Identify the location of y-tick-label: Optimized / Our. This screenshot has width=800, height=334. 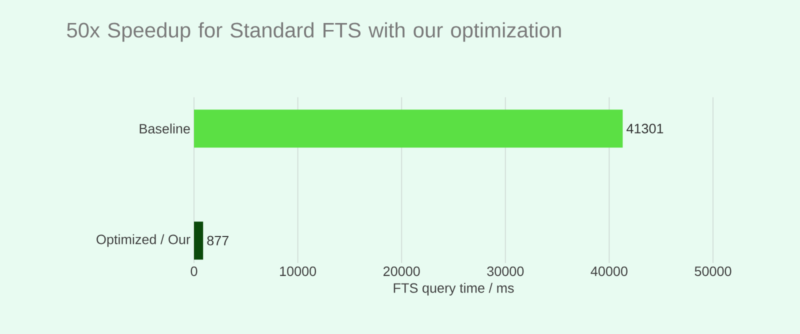
(143, 240).